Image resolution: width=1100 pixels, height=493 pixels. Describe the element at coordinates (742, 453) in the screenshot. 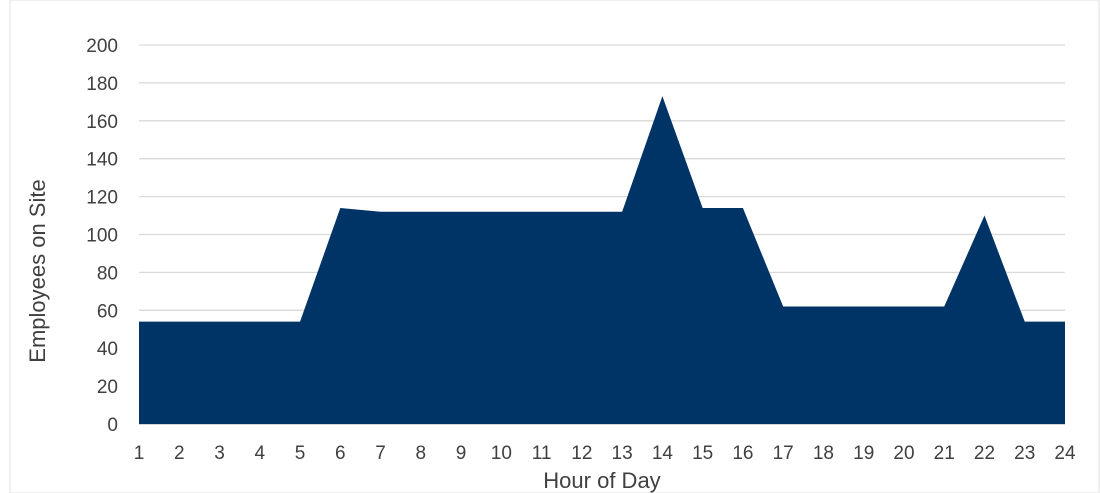

I see `x-tick-label: 16` at that location.